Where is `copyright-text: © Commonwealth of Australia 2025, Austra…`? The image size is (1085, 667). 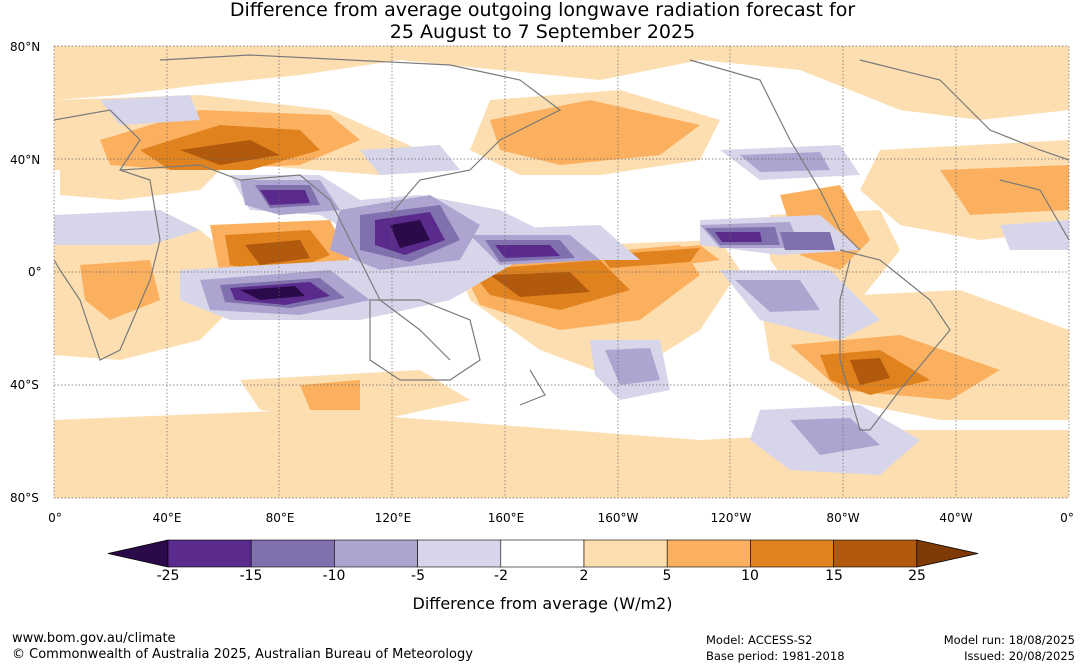
copyright-text: © Commonwealth of Australia 2025, Austra… is located at coordinates (242, 654).